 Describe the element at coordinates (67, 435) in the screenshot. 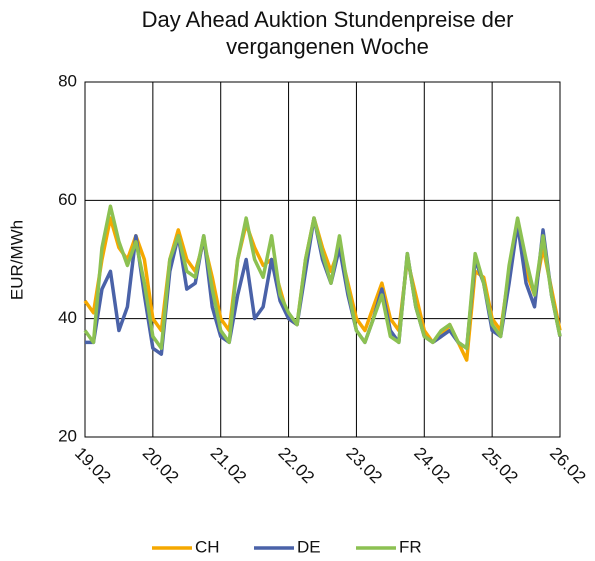

I see `y-tick-label: 20` at that location.